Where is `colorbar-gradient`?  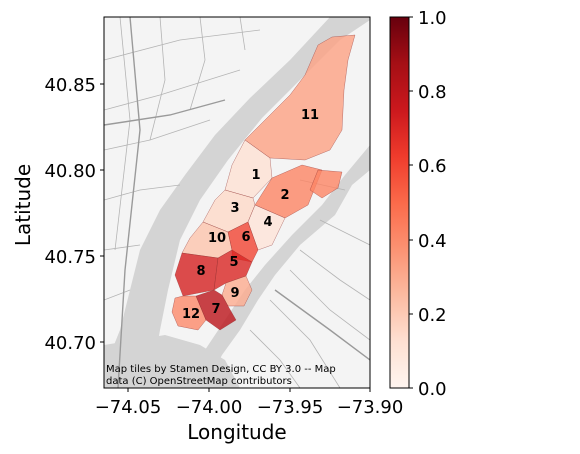
colorbar-gradient is located at coordinates (399, 202).